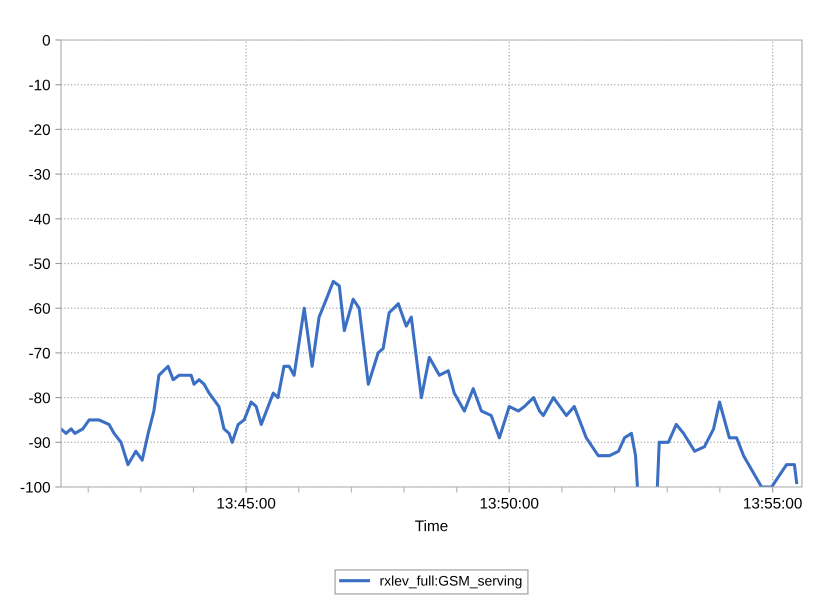  I want to click on y-tick-label: -40, so click(39, 219).